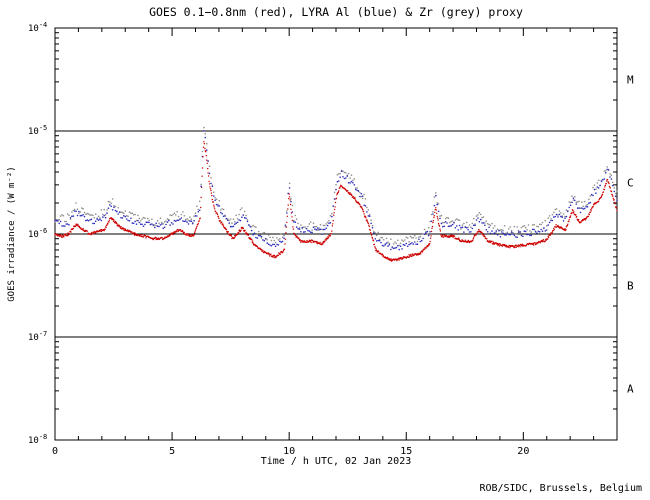 This screenshot has height=500, width=650. What do you see at coordinates (336, 461) in the screenshot?
I see `x-axis-label: Time / h UTC, 02 Jan 2023` at bounding box center [336, 461].